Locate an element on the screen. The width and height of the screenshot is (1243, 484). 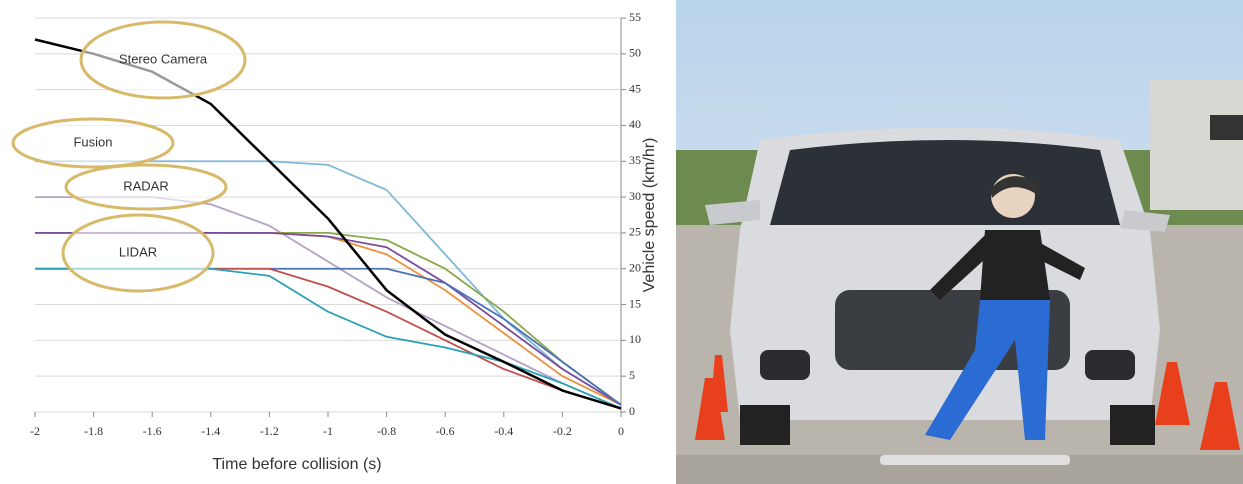
y-tick-label: 10 is located at coordinates (635, 339).